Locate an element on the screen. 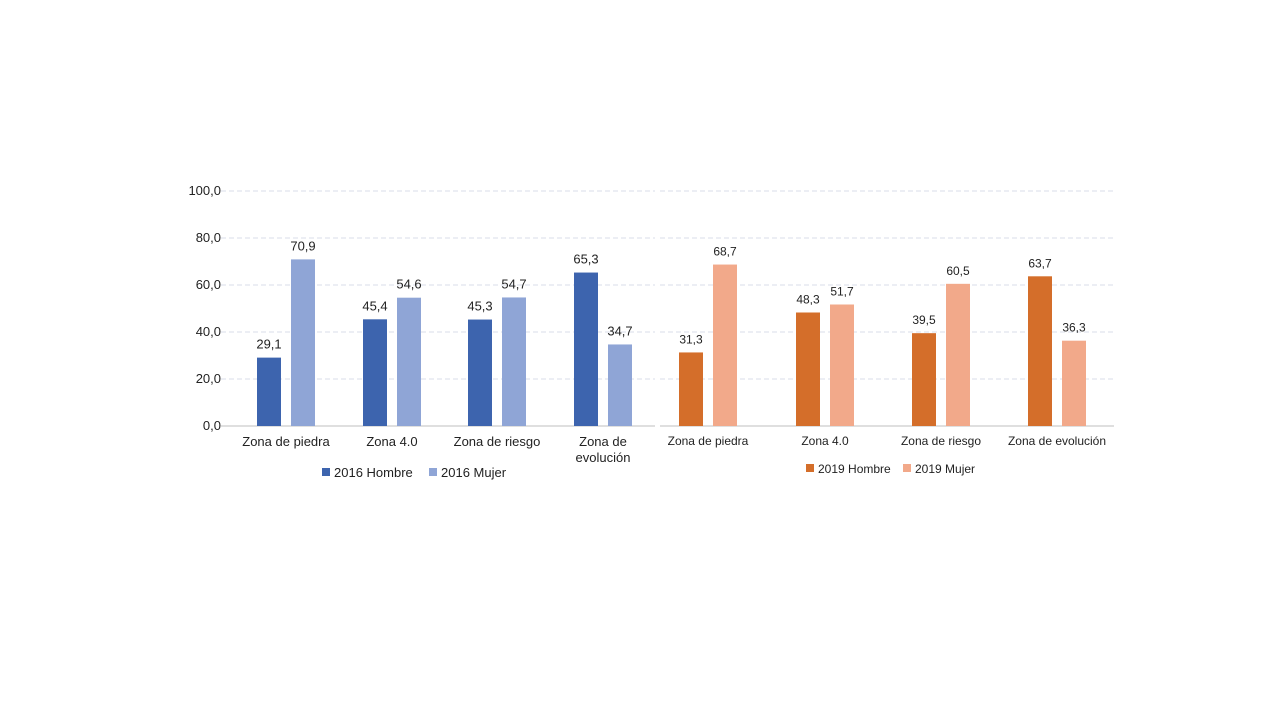 This screenshot has width=1280, height=725. panel-1-data-label: 70,9 is located at coordinates (302, 245).